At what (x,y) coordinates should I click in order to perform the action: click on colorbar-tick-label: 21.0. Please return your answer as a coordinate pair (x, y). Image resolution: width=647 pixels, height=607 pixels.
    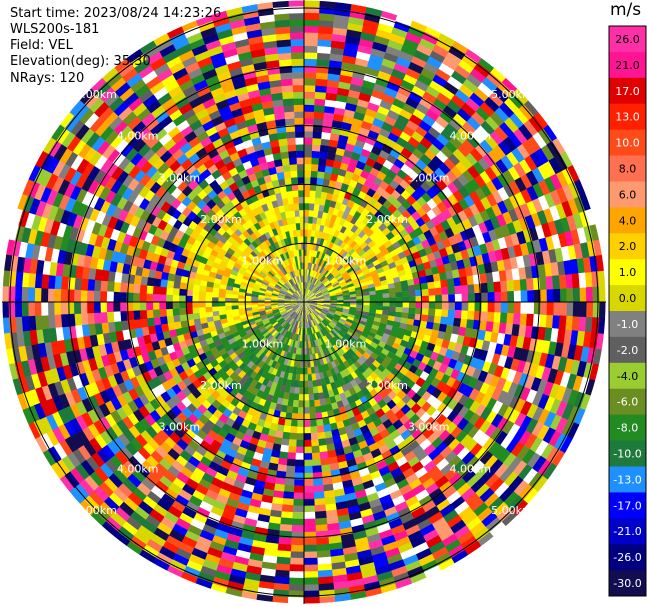
    Looking at the image, I should click on (627, 65).